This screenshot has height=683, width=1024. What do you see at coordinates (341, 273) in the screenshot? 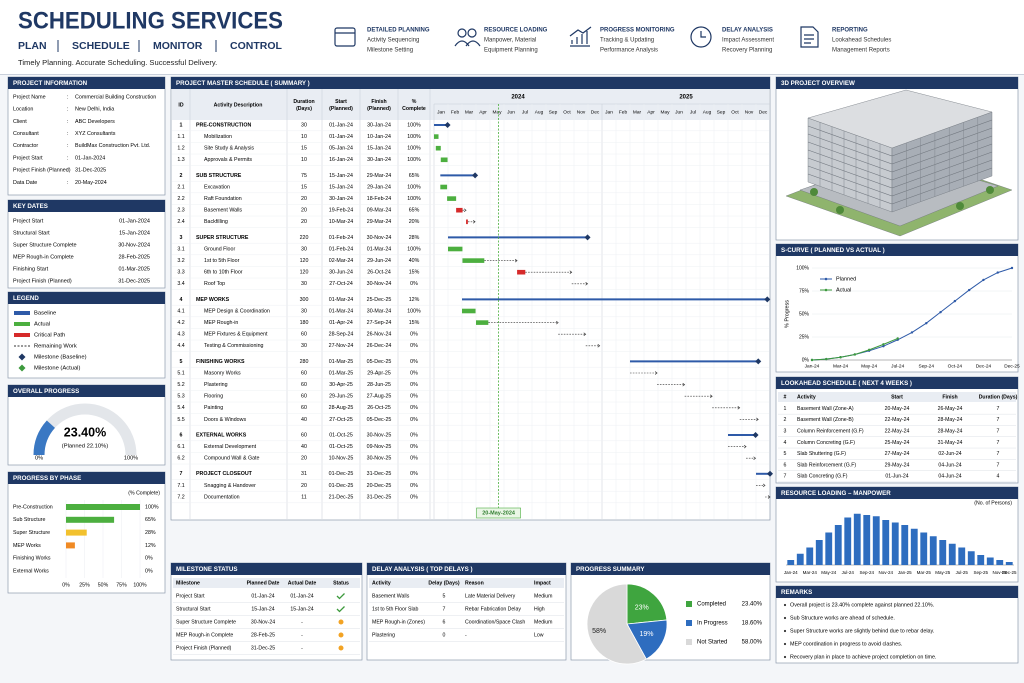
I see `row-start: 30-Jun-24` at bounding box center [341, 273].